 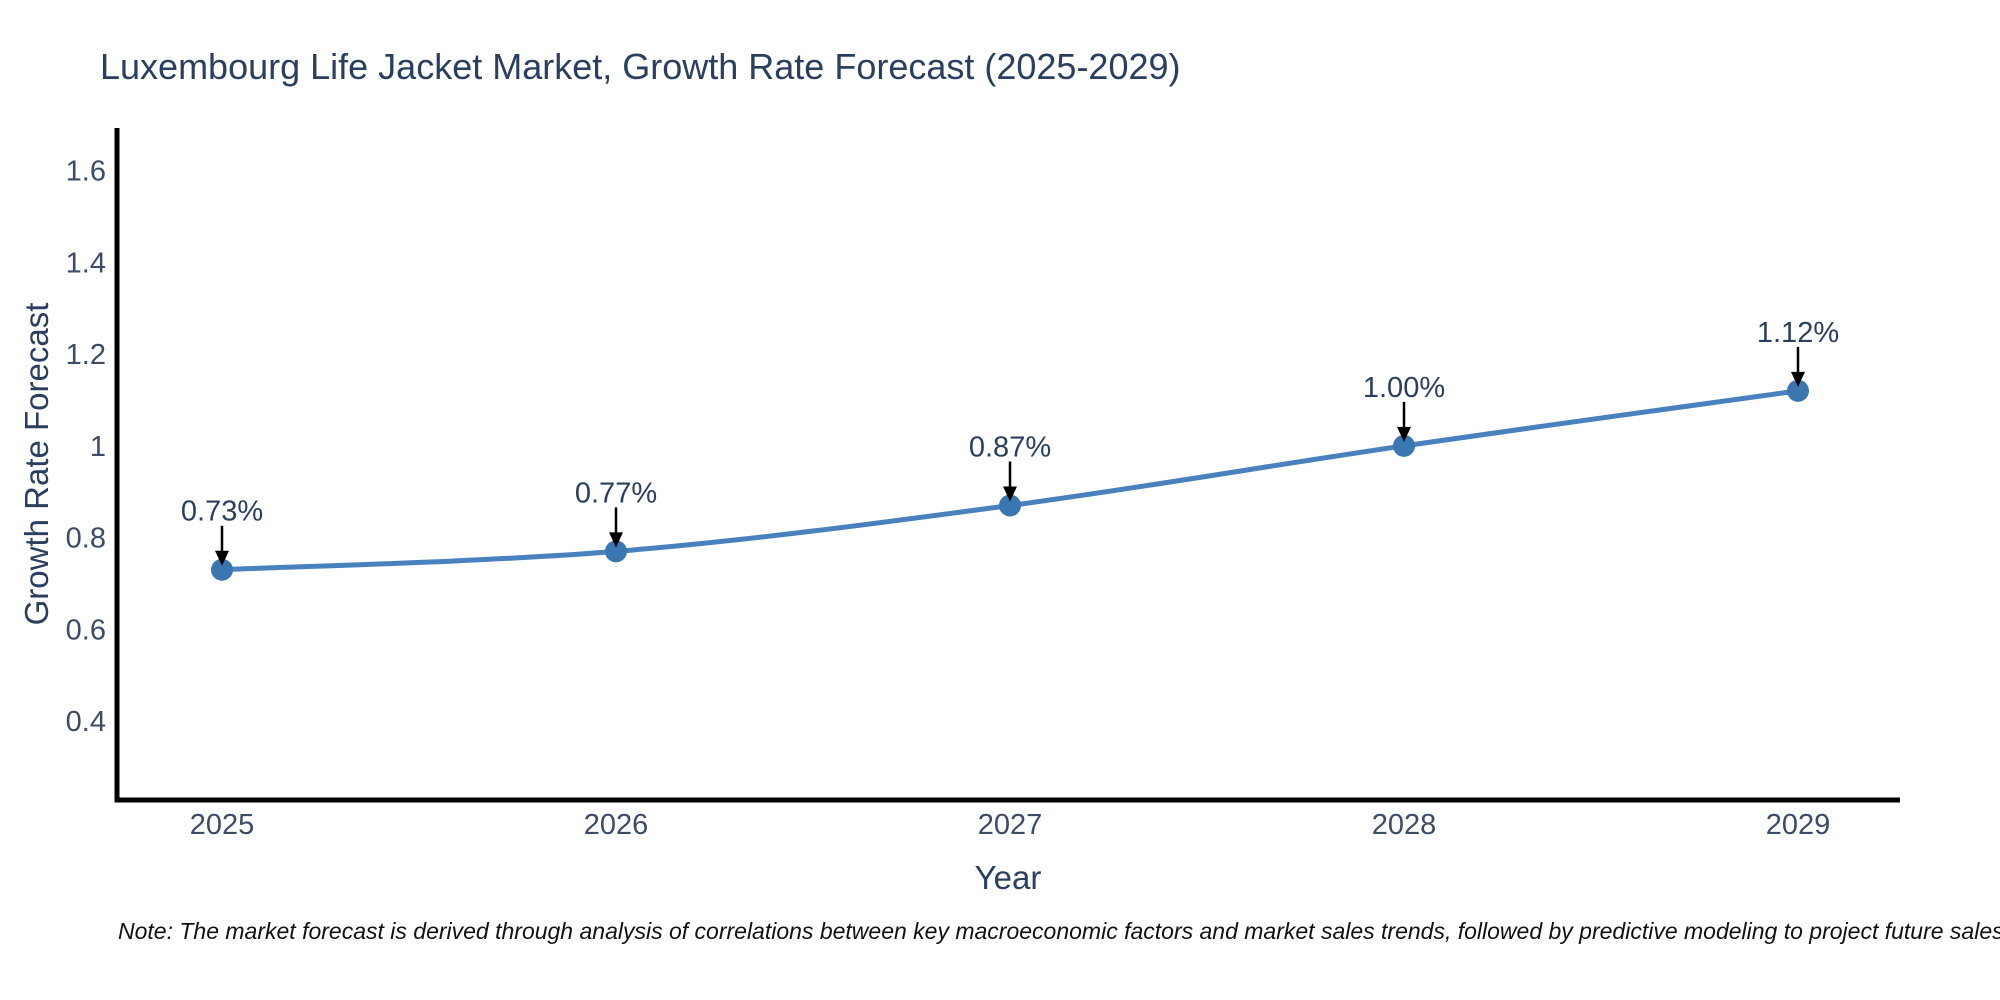 What do you see at coordinates (86, 355) in the screenshot?
I see `y-tick-label-1.2: 1.2` at bounding box center [86, 355].